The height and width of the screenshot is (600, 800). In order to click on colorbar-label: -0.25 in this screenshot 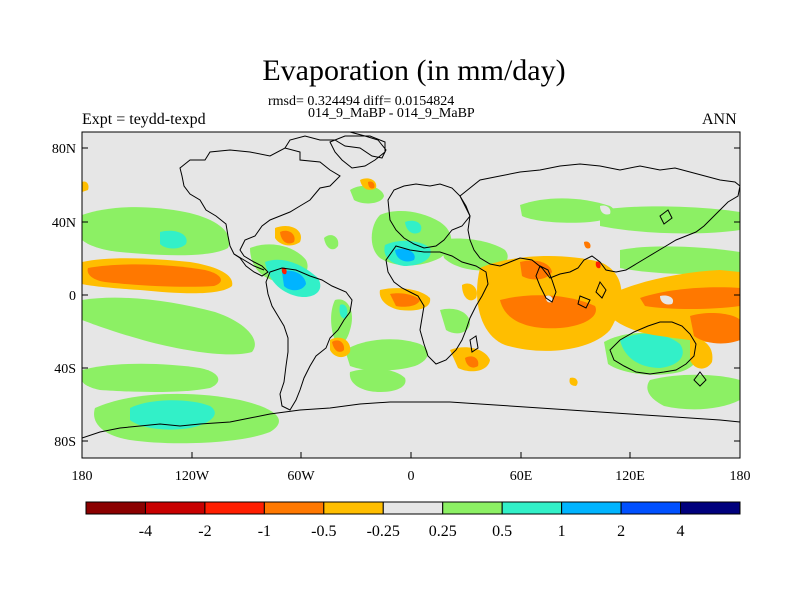, I will do `click(383, 531)`.